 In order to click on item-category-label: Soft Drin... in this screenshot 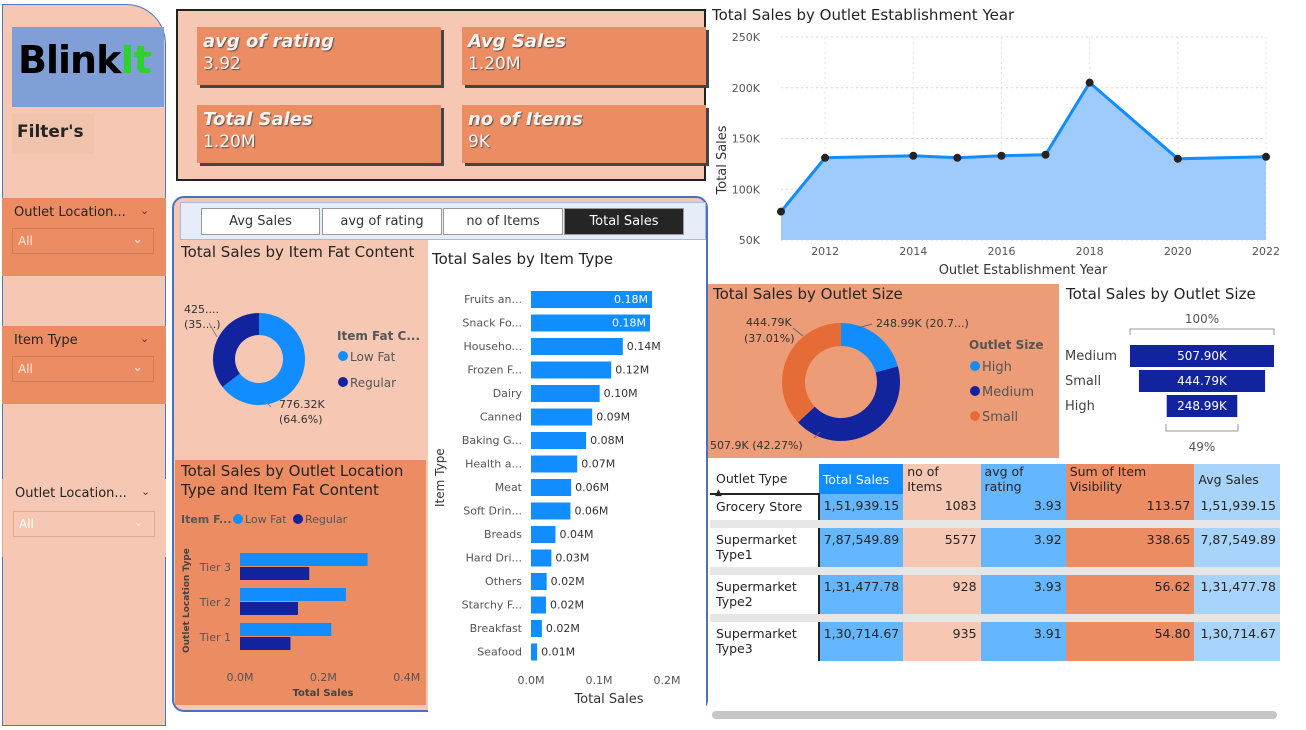, I will do `click(492, 511)`.